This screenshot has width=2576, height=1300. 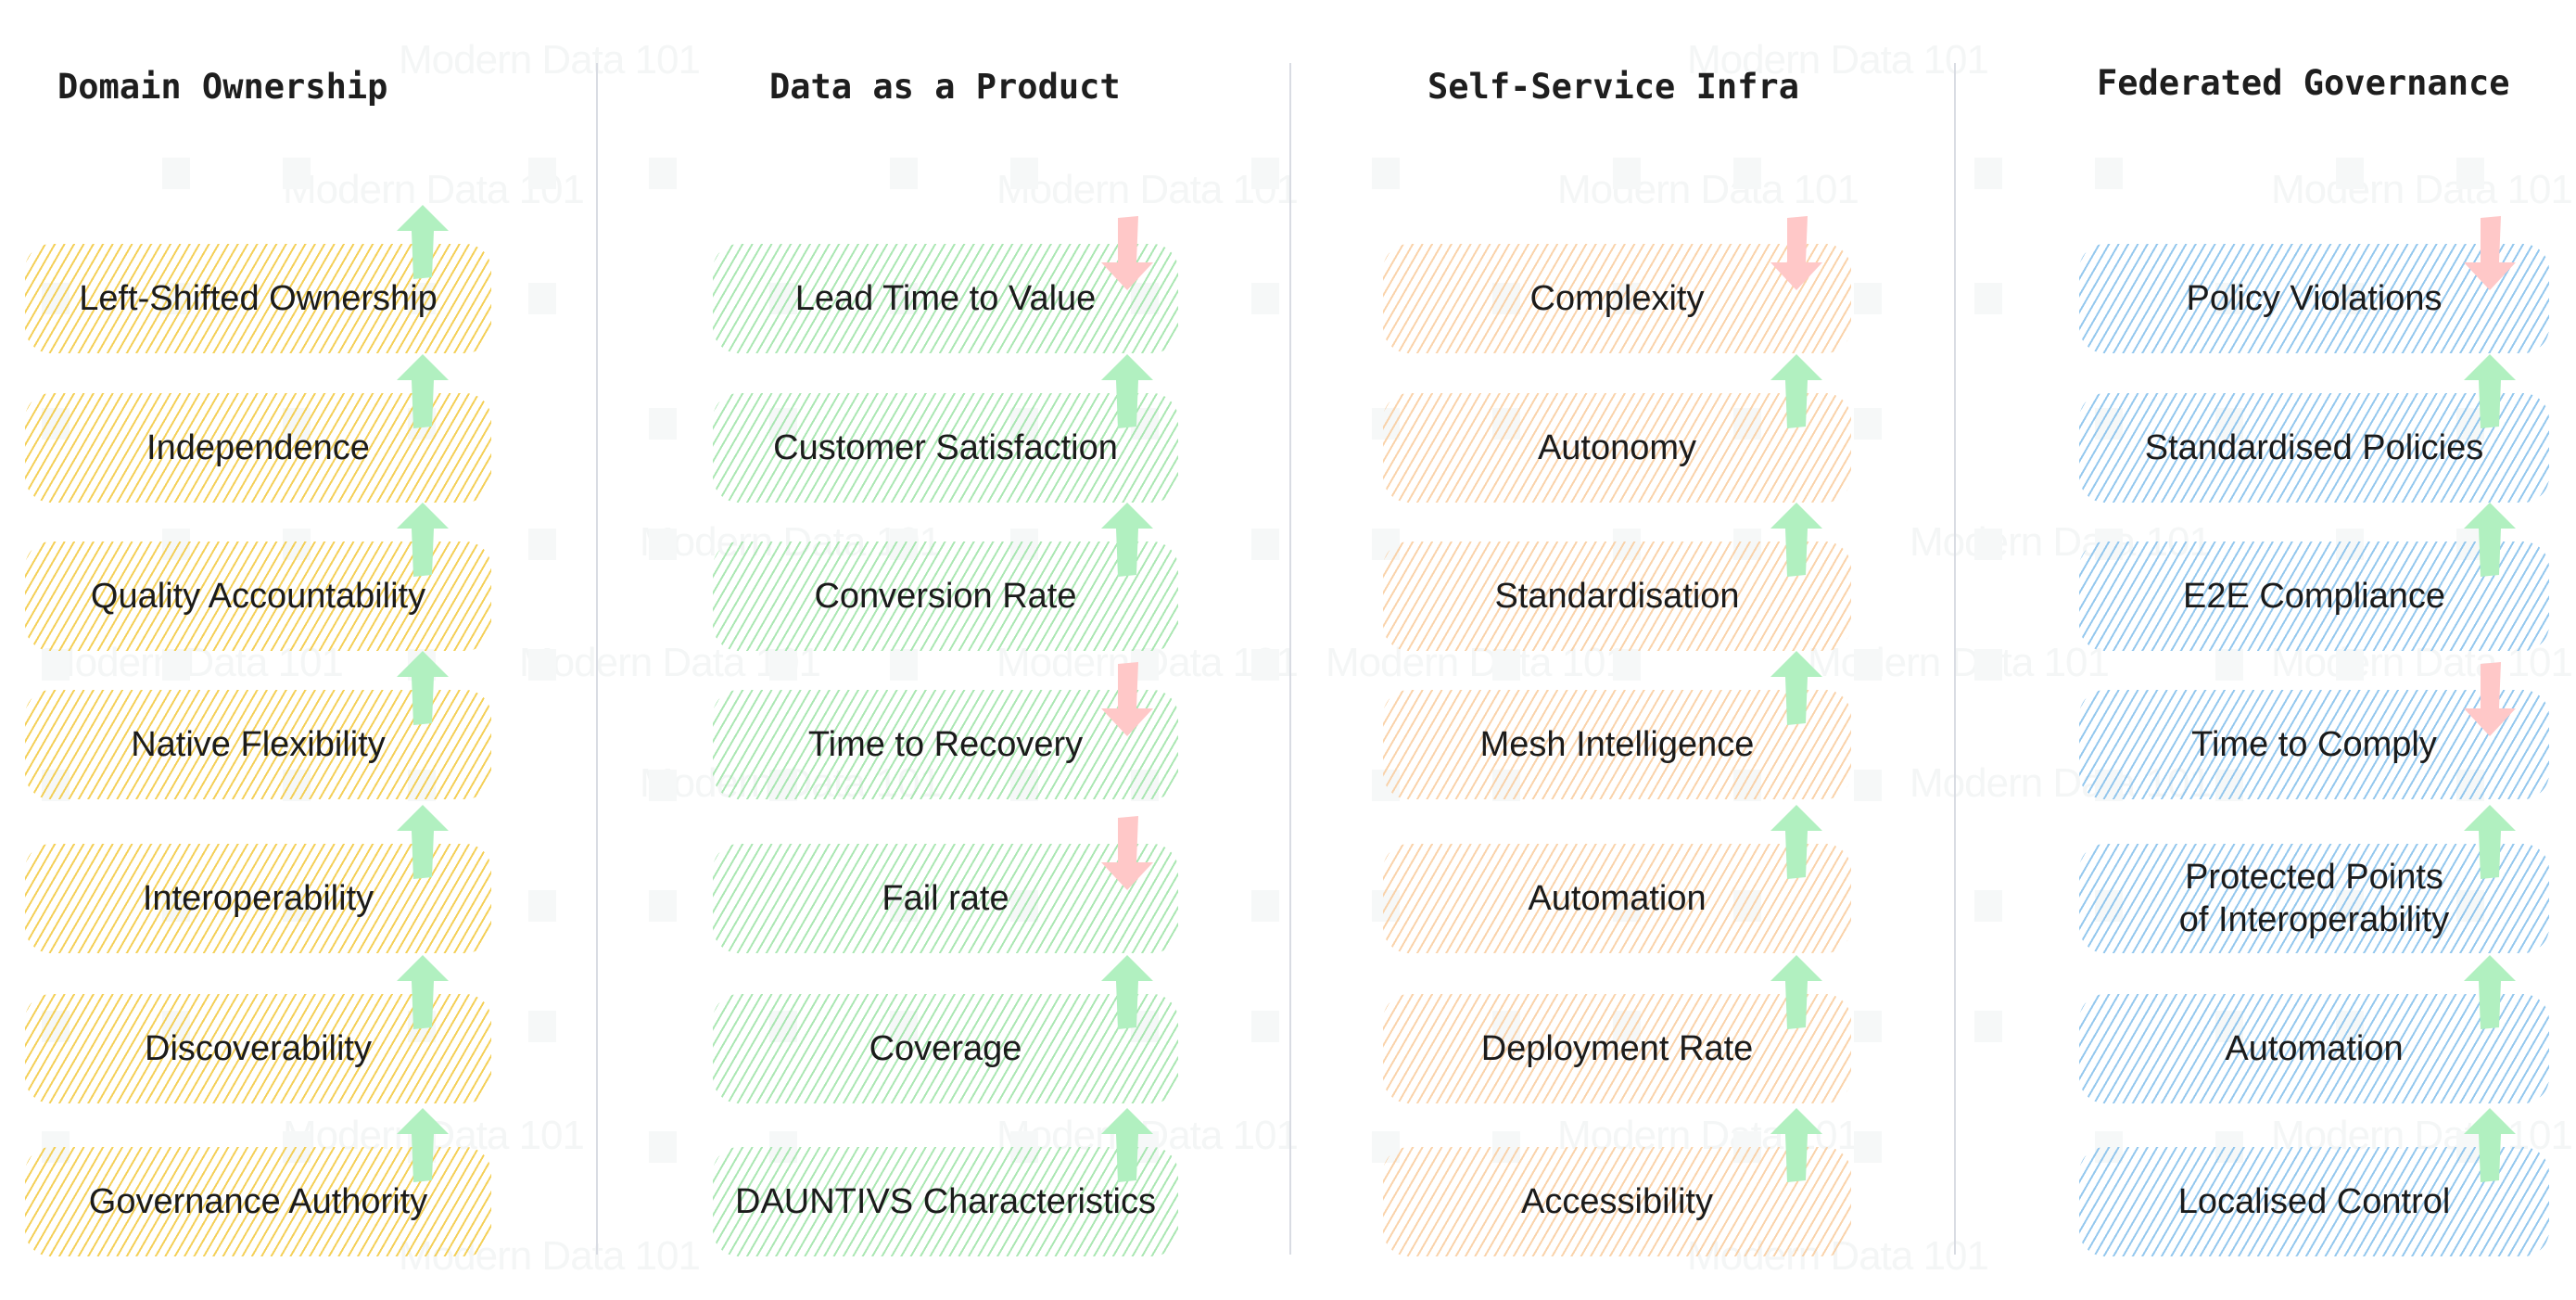 I want to click on metric-box: Standardised Policies, so click(x=2314, y=448).